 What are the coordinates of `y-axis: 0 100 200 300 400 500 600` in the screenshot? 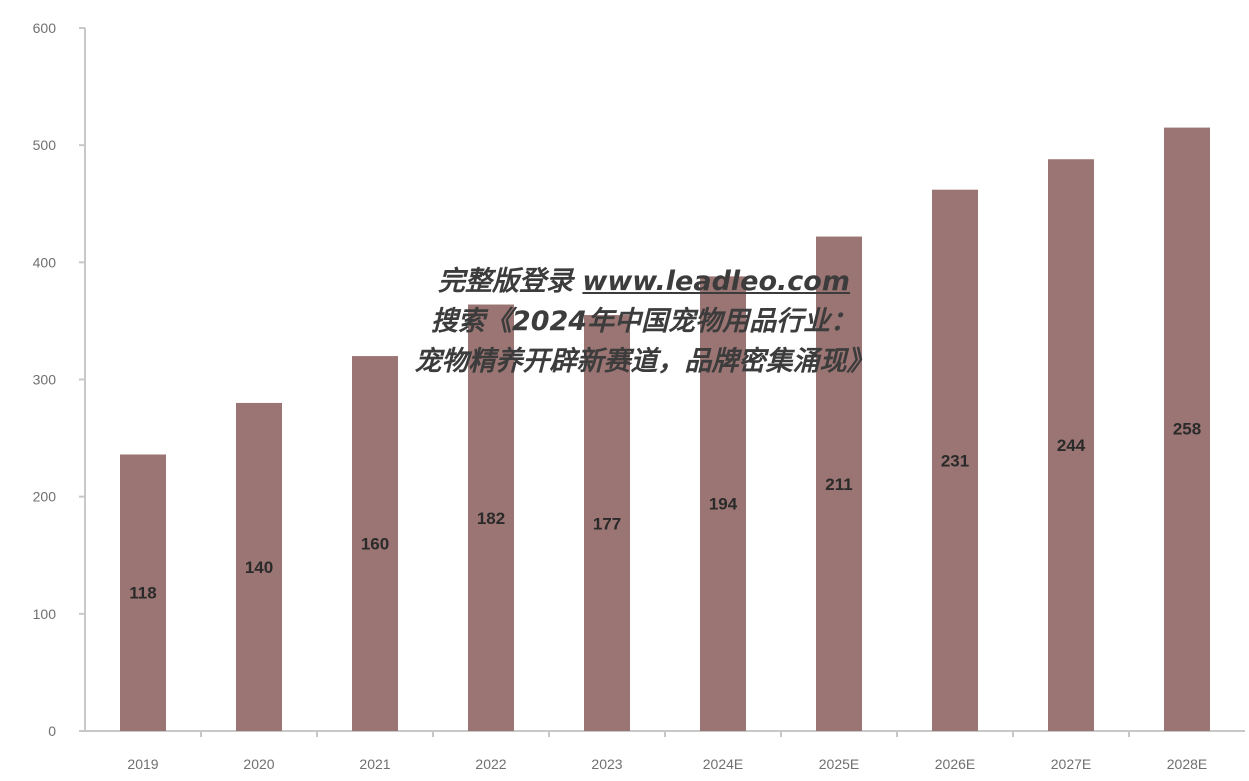 It's located at (59, 379).